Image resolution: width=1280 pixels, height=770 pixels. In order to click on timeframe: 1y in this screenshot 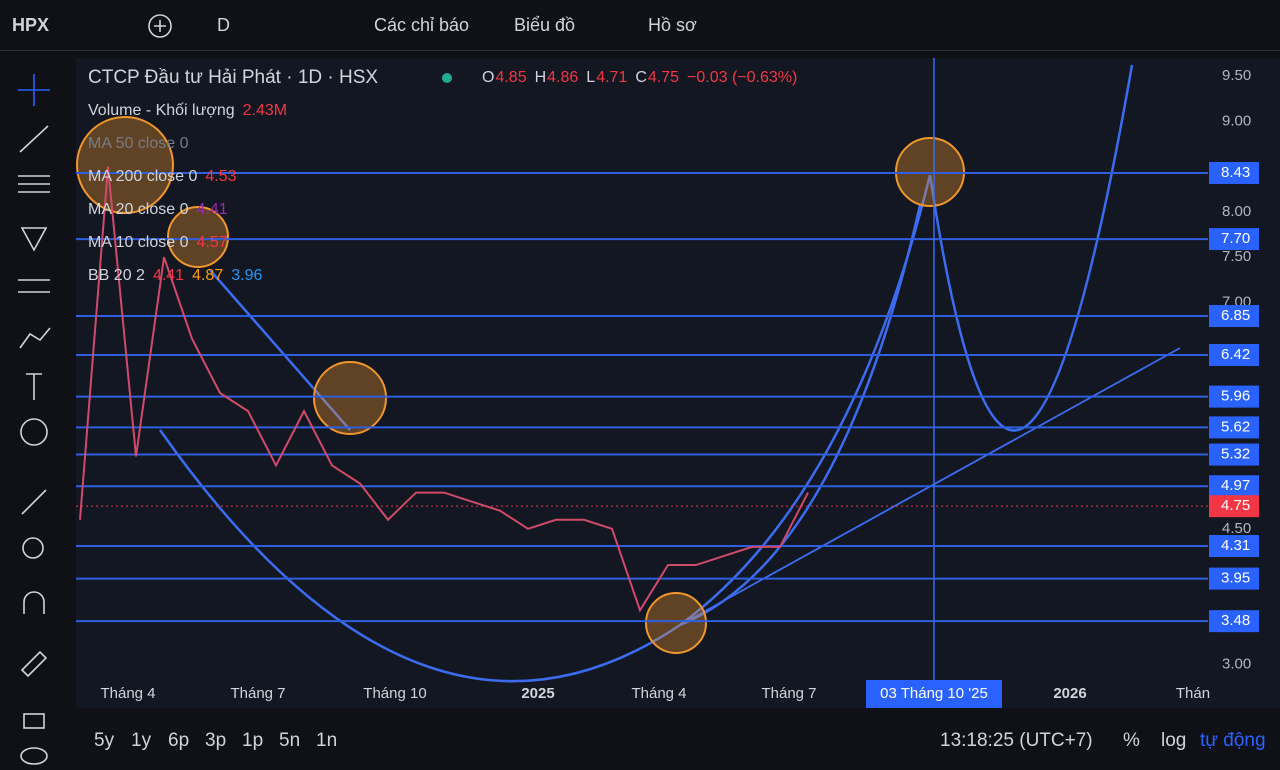, I will do `click(141, 740)`.